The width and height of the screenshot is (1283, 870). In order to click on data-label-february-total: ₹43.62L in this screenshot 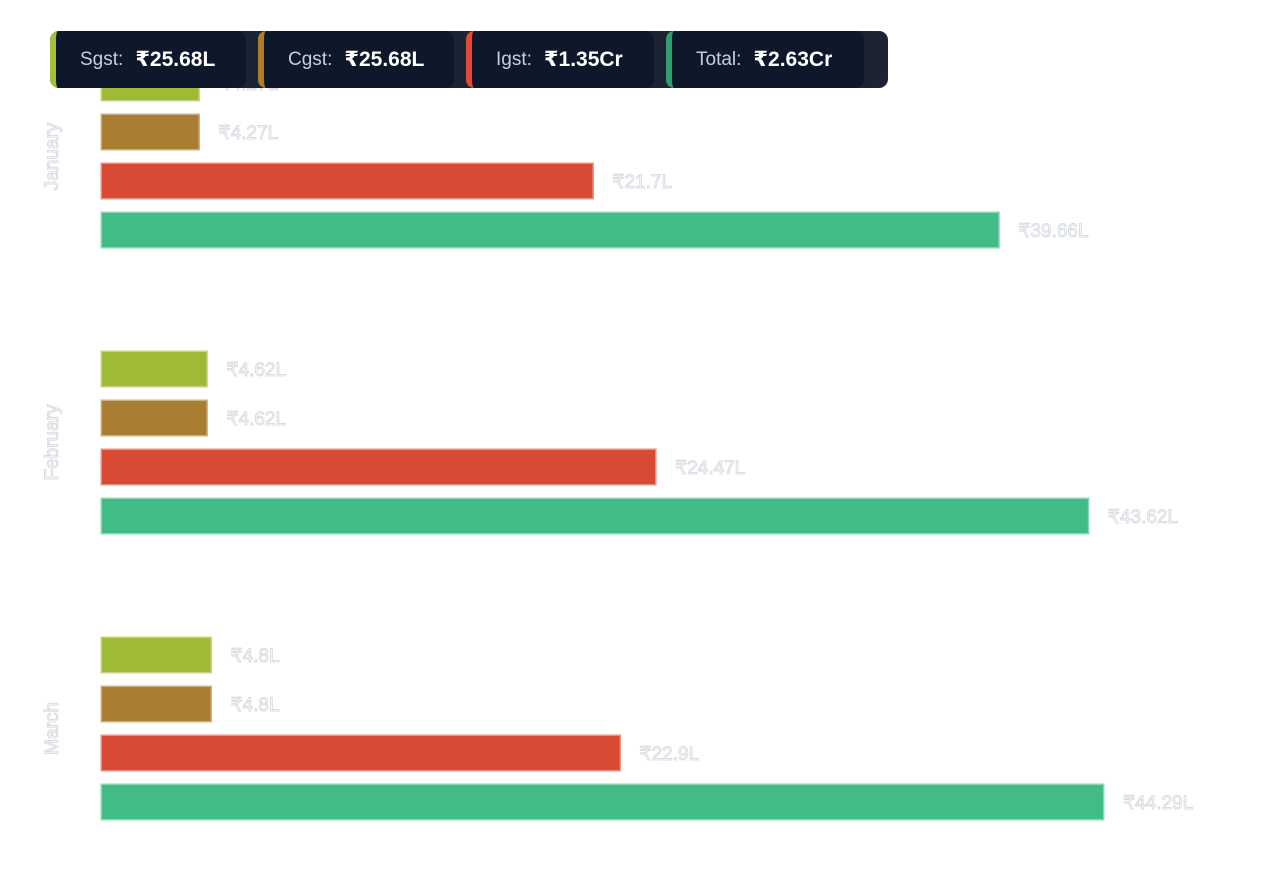, I will do `click(1143, 517)`.